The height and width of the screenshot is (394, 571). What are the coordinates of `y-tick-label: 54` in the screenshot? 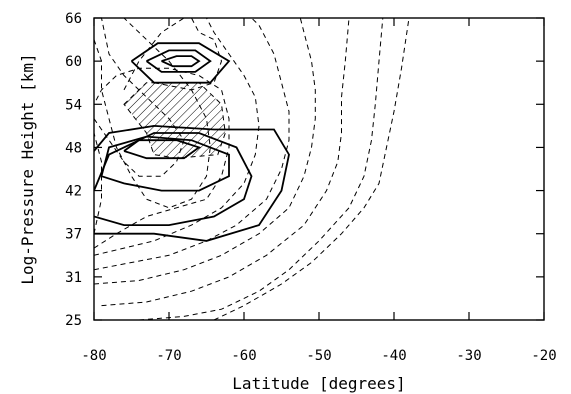 It's located at (73, 105).